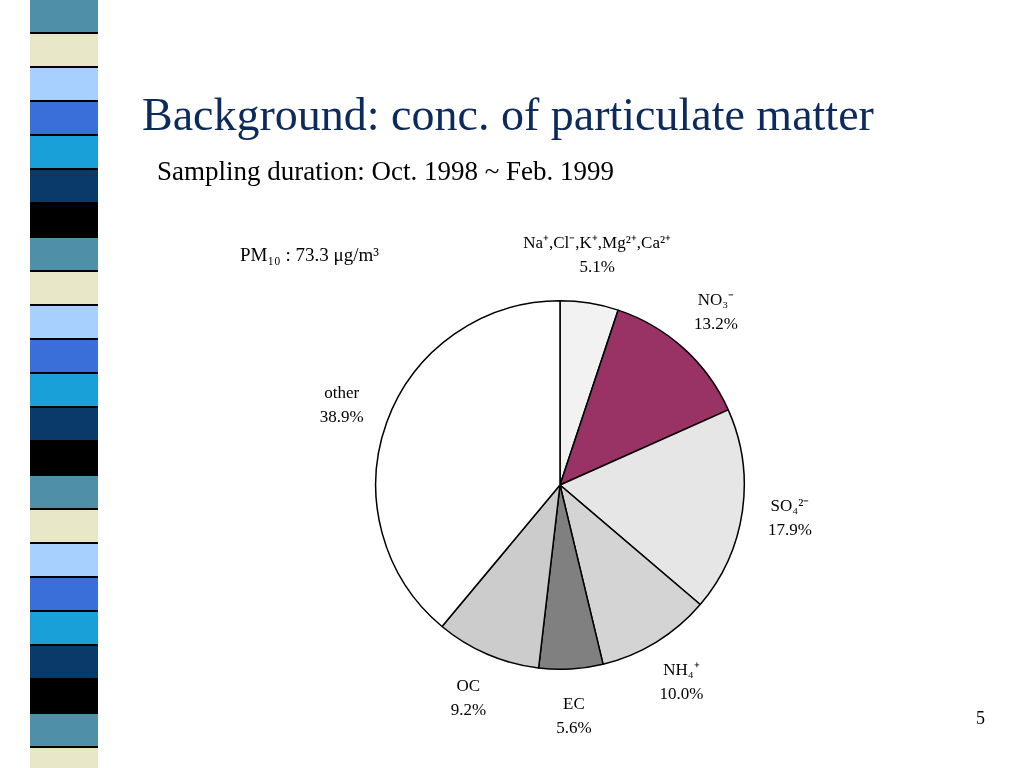  I want to click on data-label: 17.9%, so click(789, 529).